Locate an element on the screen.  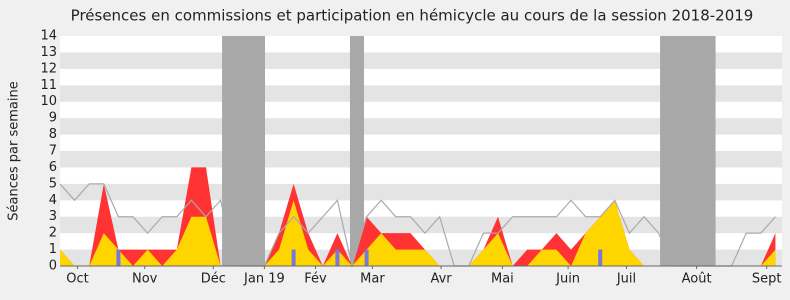
y-tick-label: 13 is located at coordinates (48, 52).